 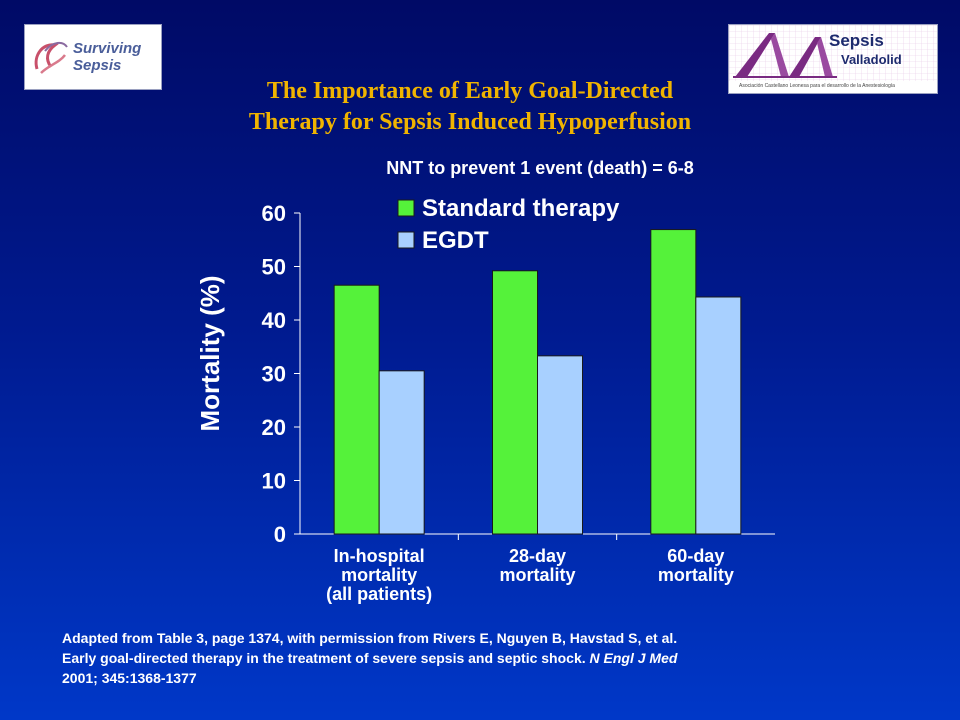 I want to click on slide-title-line1: The Importance of Early Goal-Directed, so click(x=470, y=91).